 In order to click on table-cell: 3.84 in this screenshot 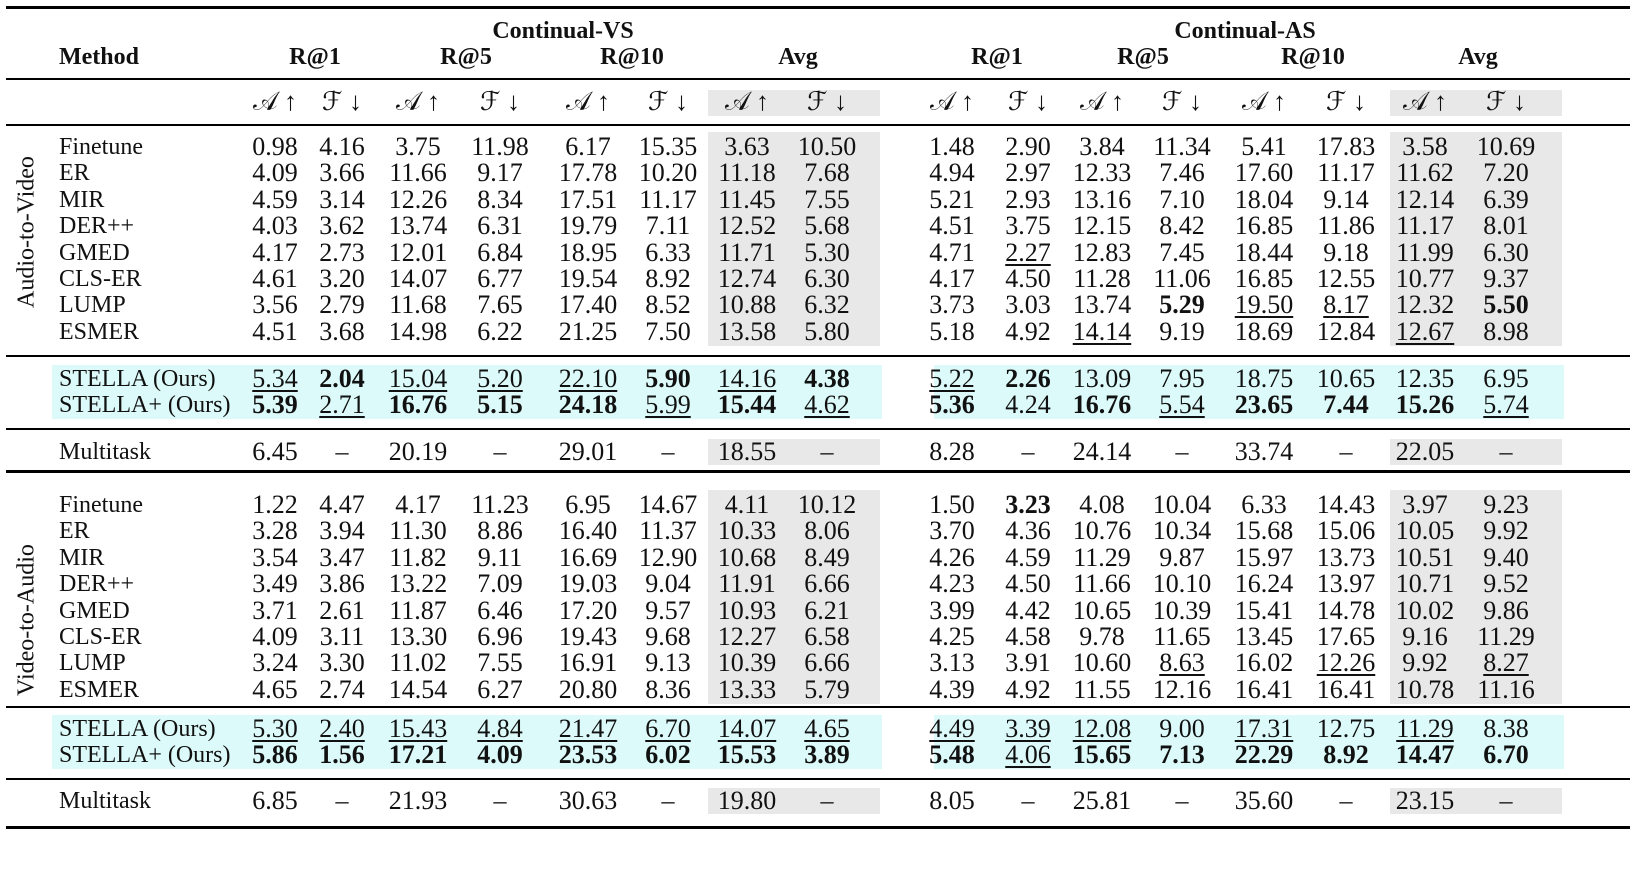, I will do `click(1102, 146)`.